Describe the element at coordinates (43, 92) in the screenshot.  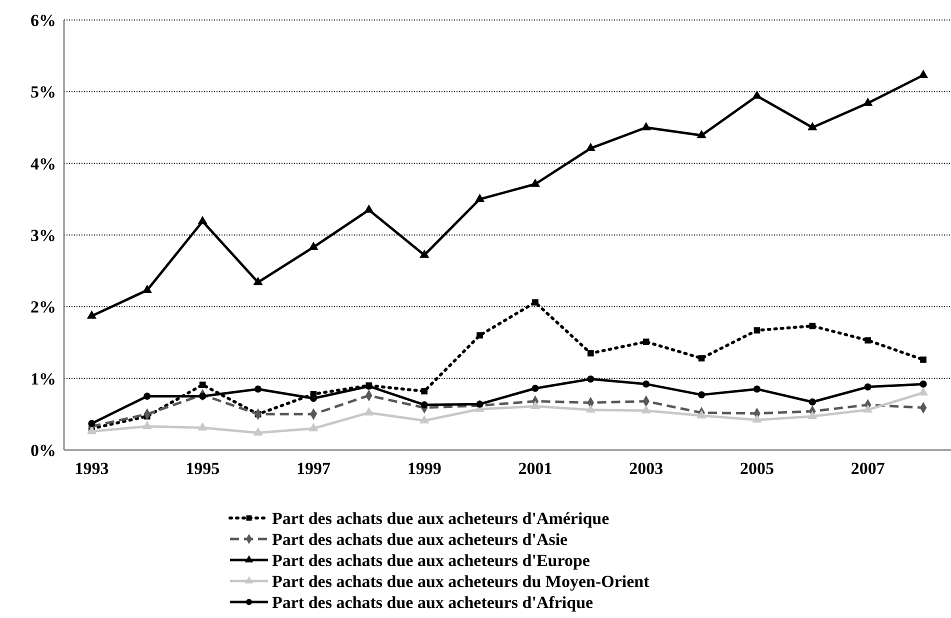
I see `y-tick-label: 5%` at that location.